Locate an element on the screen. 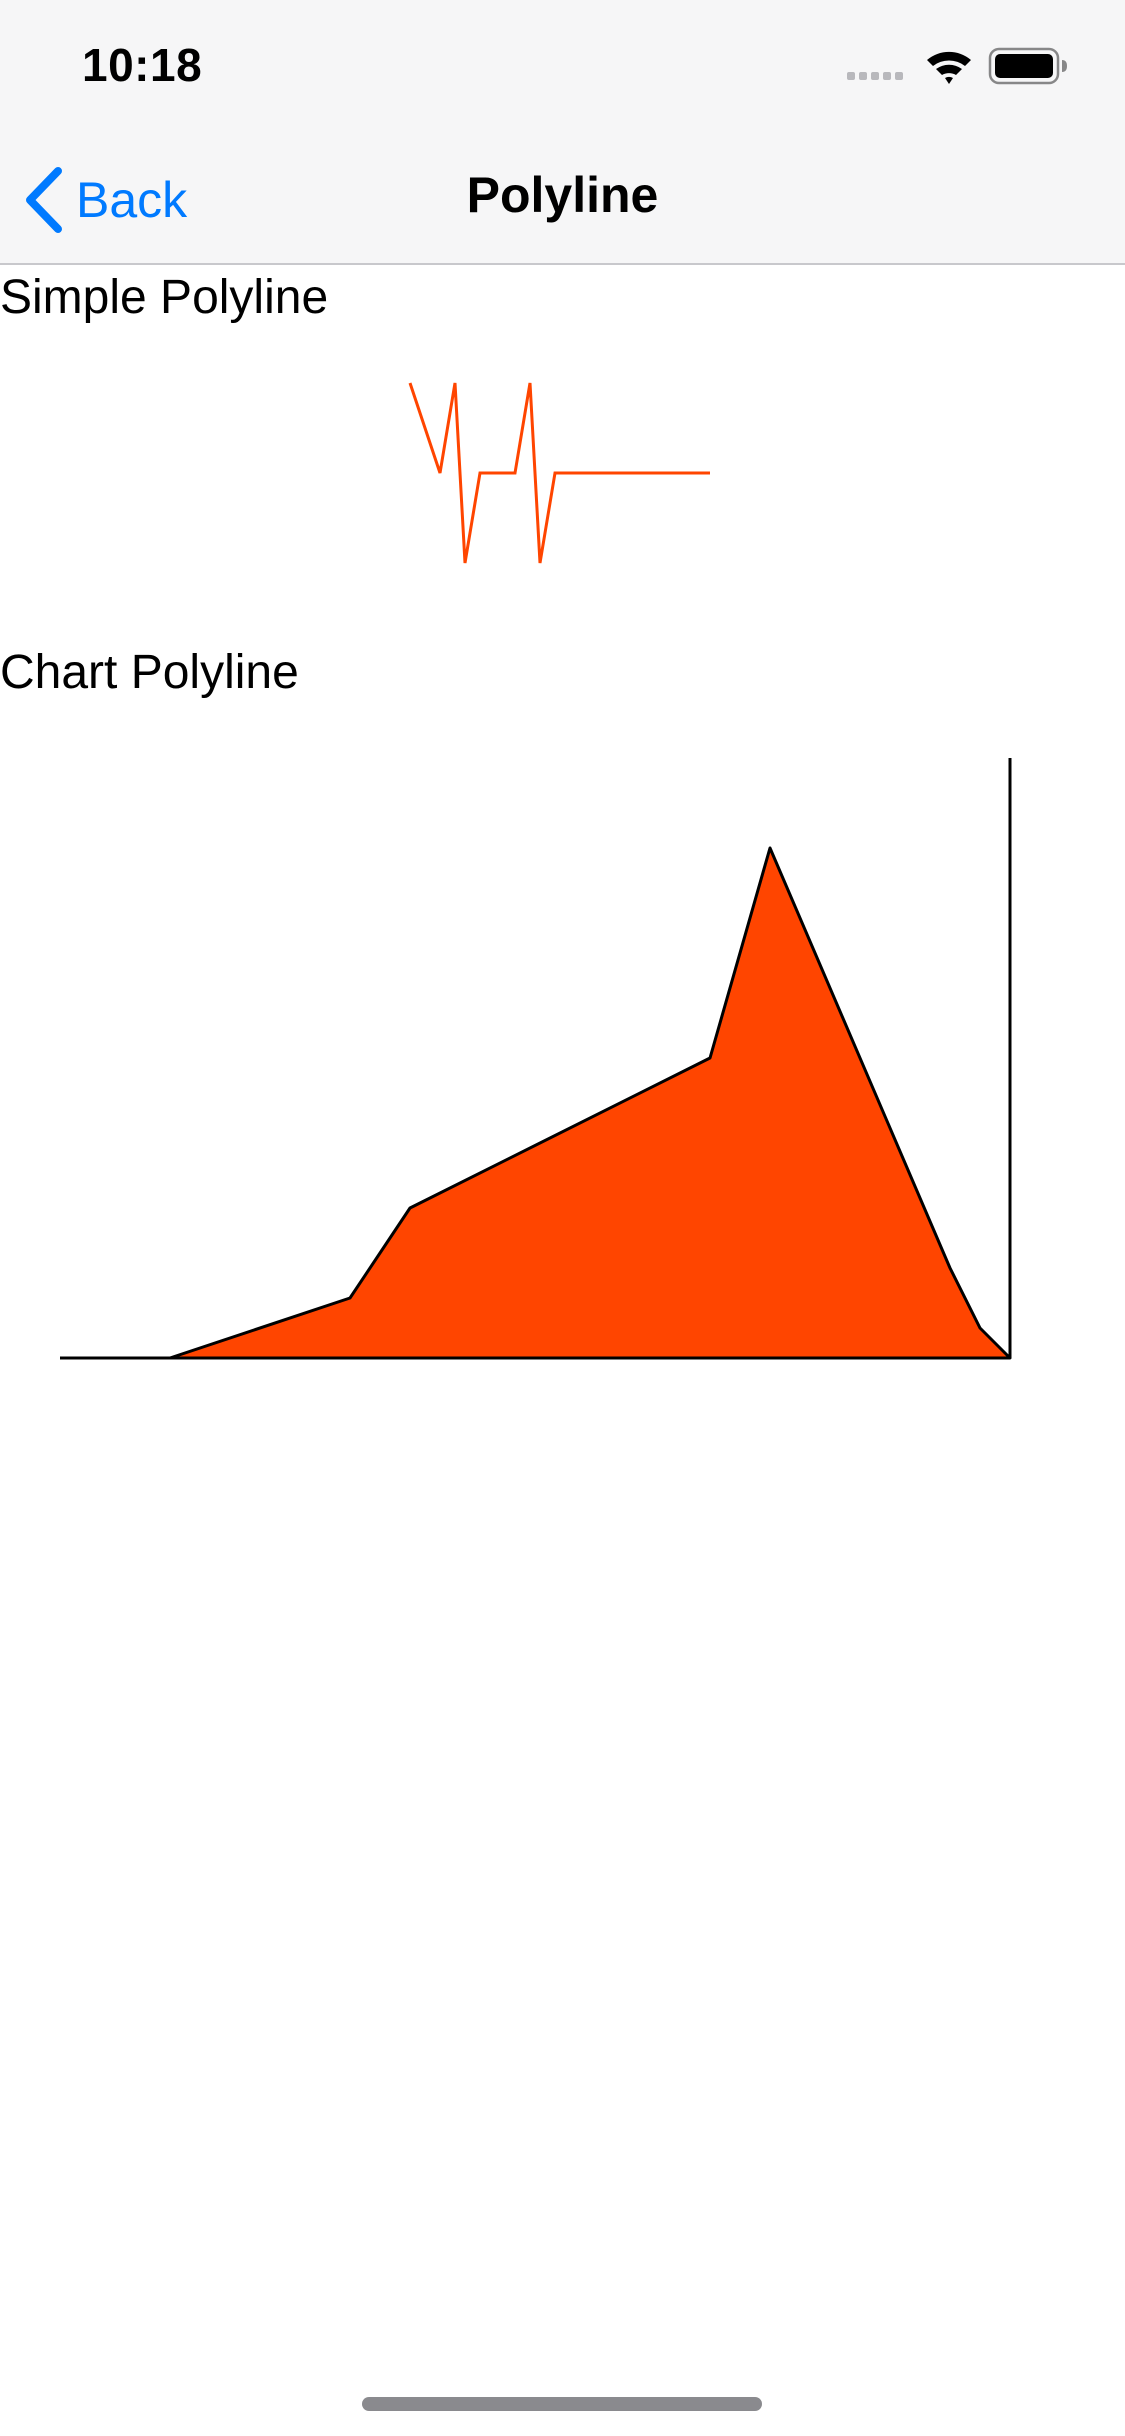 The height and width of the screenshot is (2436, 1125). home-indicator is located at coordinates (562, 2404).